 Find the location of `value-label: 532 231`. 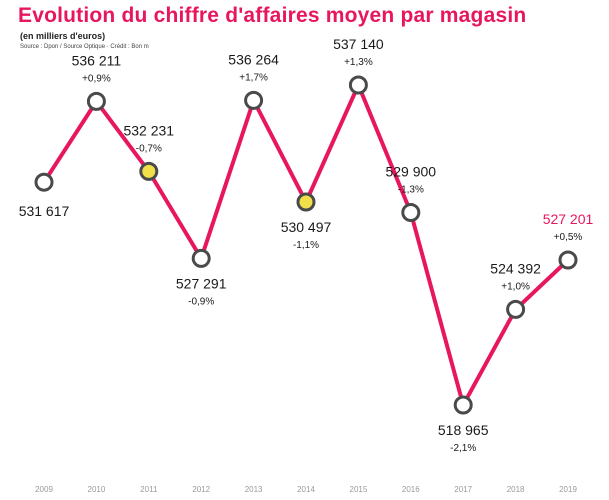

value-label: 532 231 is located at coordinates (148, 130).